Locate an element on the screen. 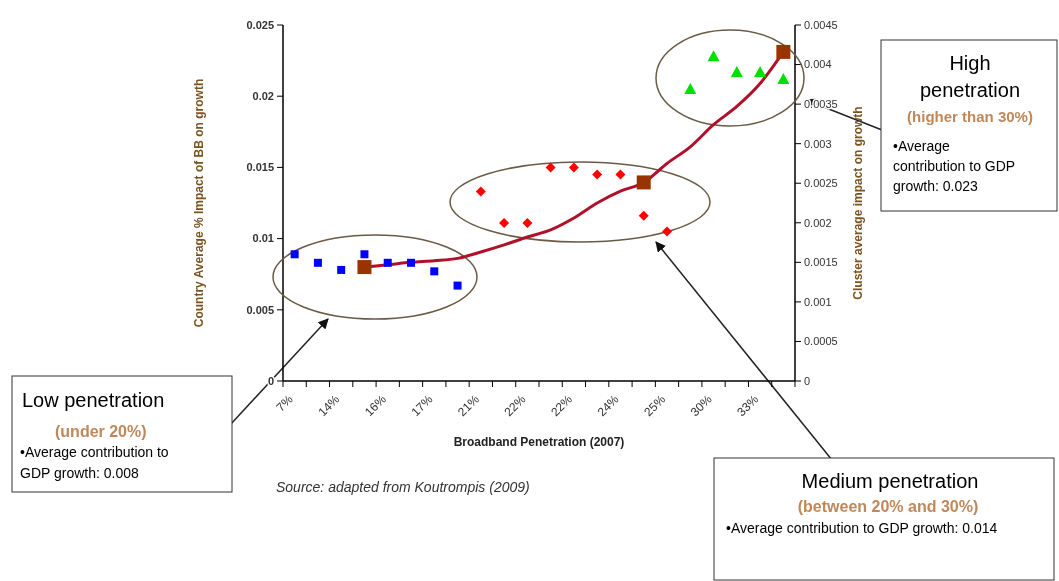 This screenshot has height=581, width=1059. x-tick-label: 14% is located at coordinates (329, 405).